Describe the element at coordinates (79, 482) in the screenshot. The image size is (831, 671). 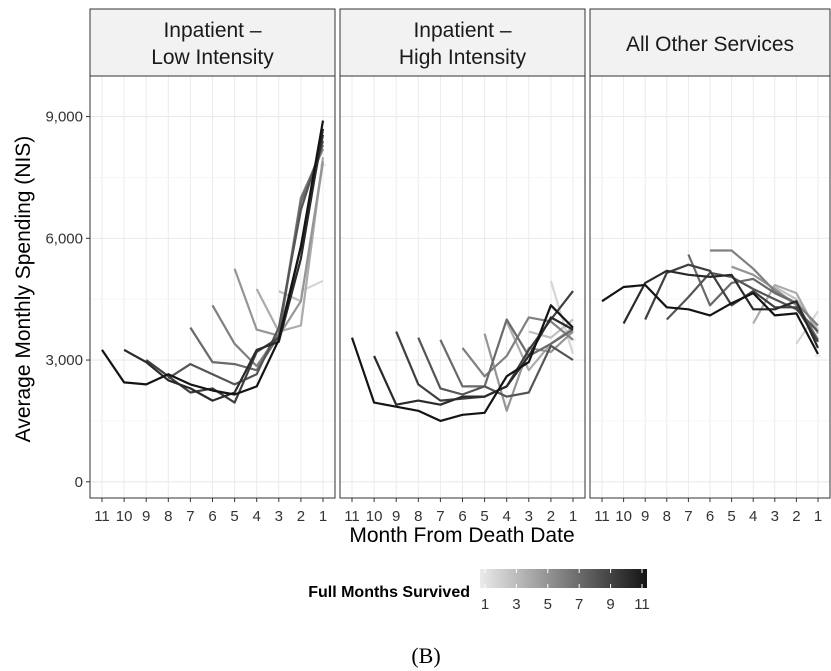
I see `y-tick-label: 0` at that location.